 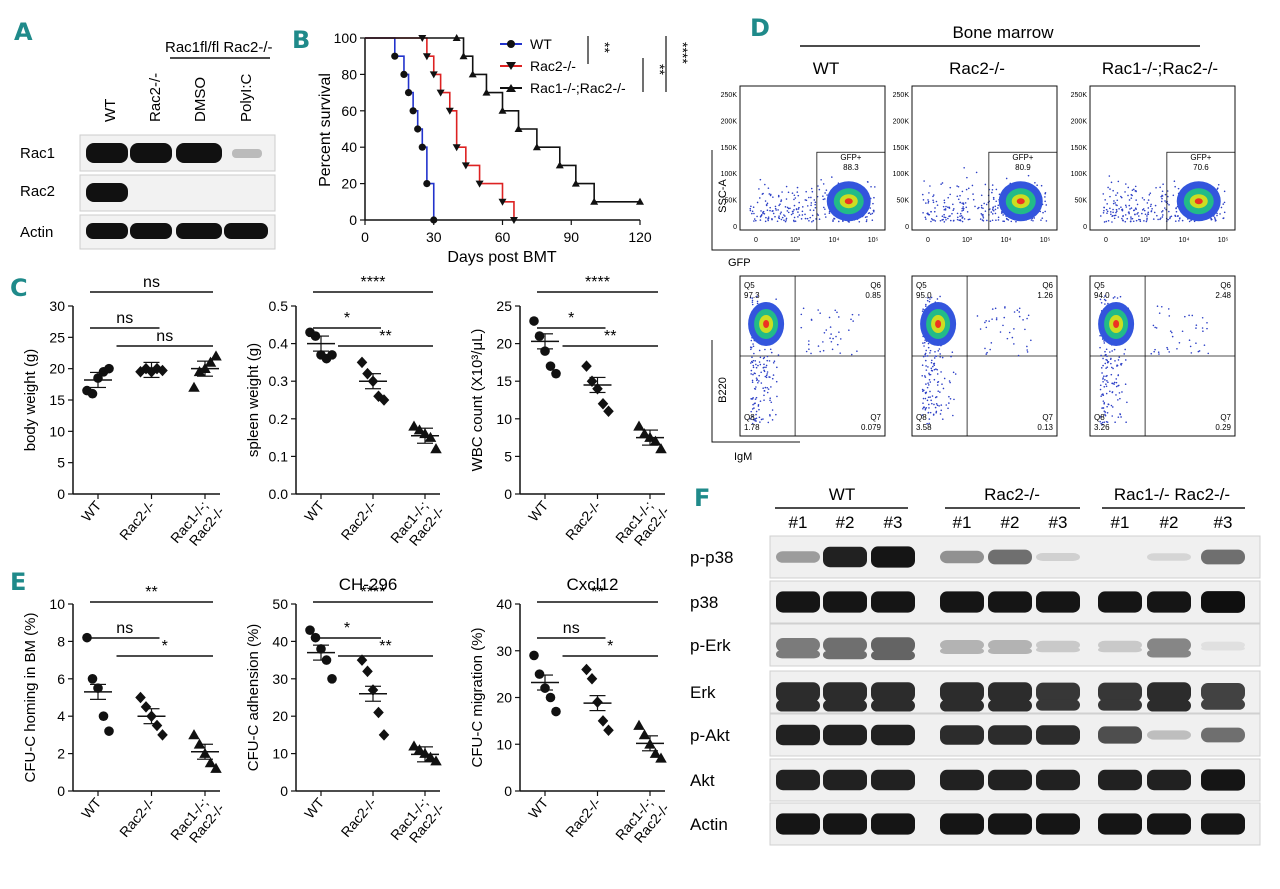 What do you see at coordinates (893, 522) in the screenshot?
I see `lane-label: #3` at bounding box center [893, 522].